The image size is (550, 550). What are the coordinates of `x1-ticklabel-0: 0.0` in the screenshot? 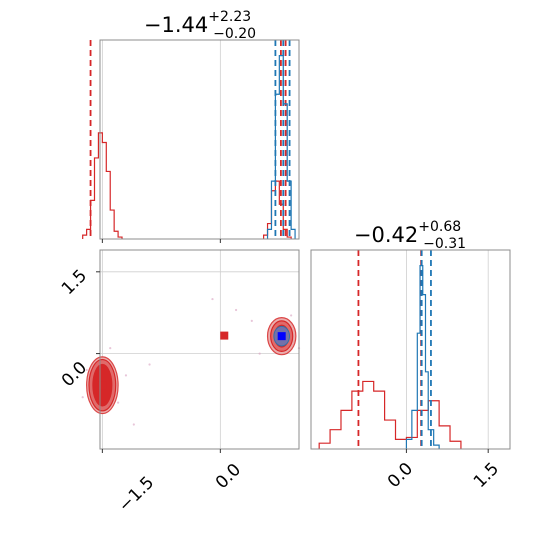 It's located at (400, 475).